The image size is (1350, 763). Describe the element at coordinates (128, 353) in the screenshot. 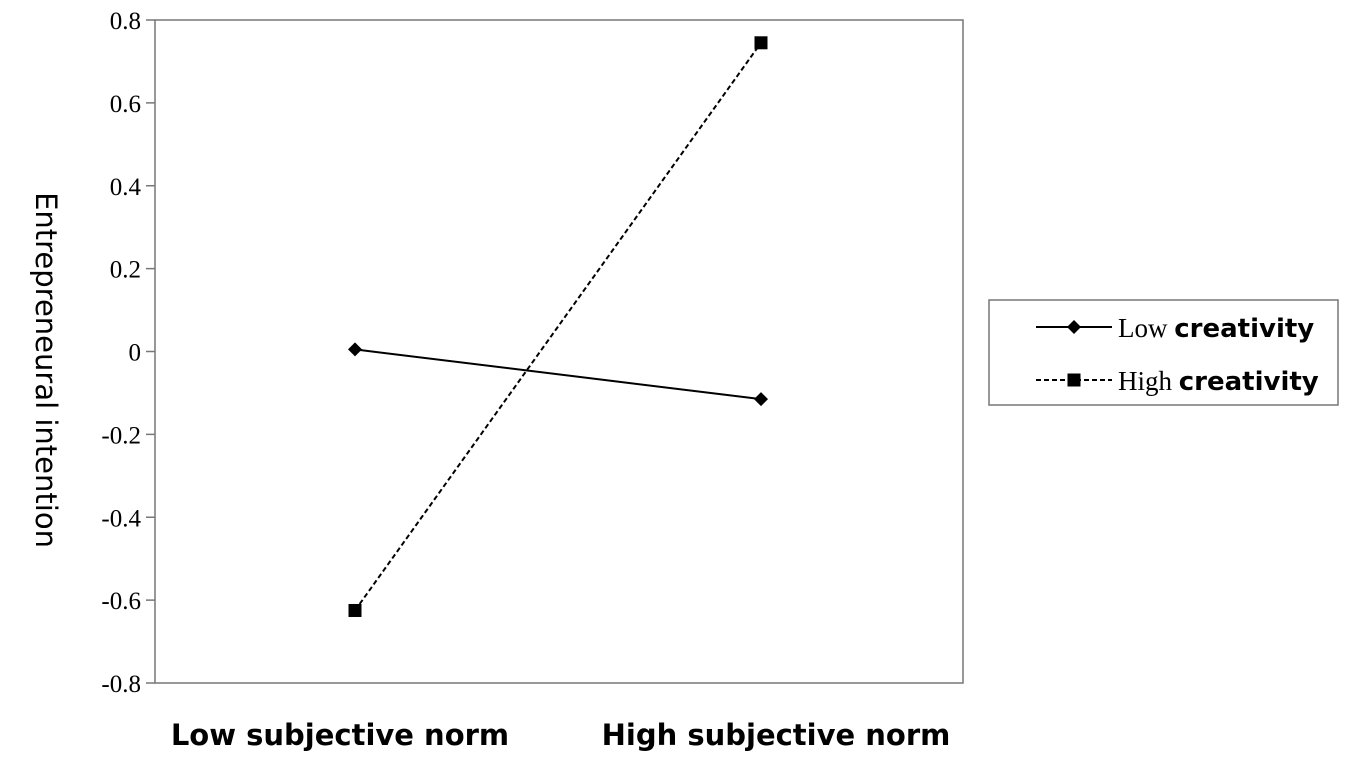

I see `y-axis-ticks: 0.8 0.6 0.4 0.2 0 -0.2 -0.4 -0.6 -0.8` at that location.